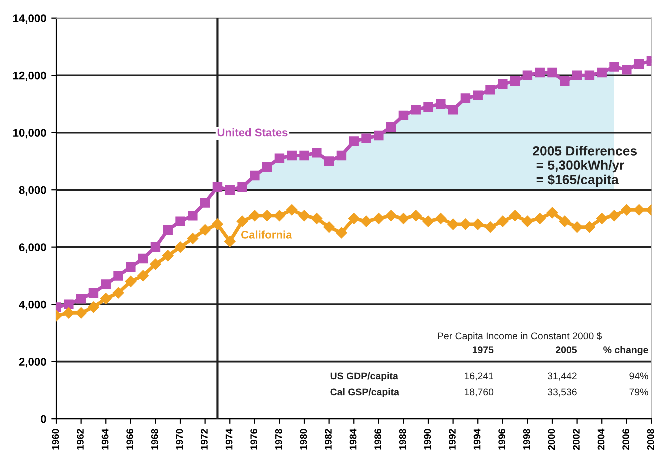 Image resolution: width=665 pixels, height=459 pixels. What do you see at coordinates (479, 376) in the screenshot?
I see `annotation: 16,241` at bounding box center [479, 376].